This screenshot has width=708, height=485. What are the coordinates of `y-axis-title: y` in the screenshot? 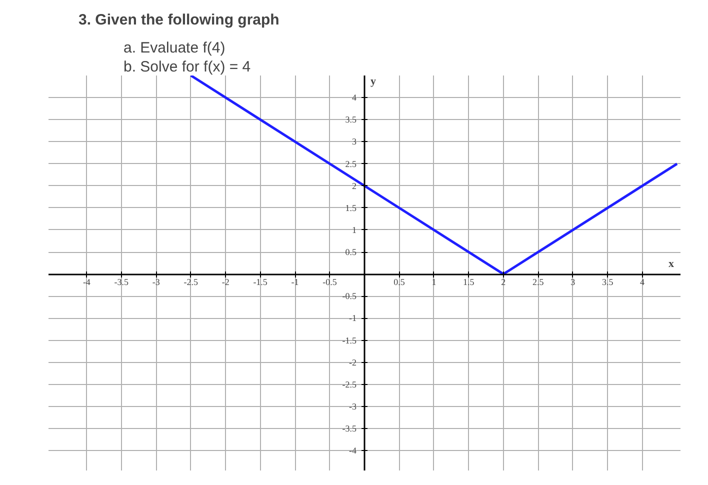 It's located at (373, 82).